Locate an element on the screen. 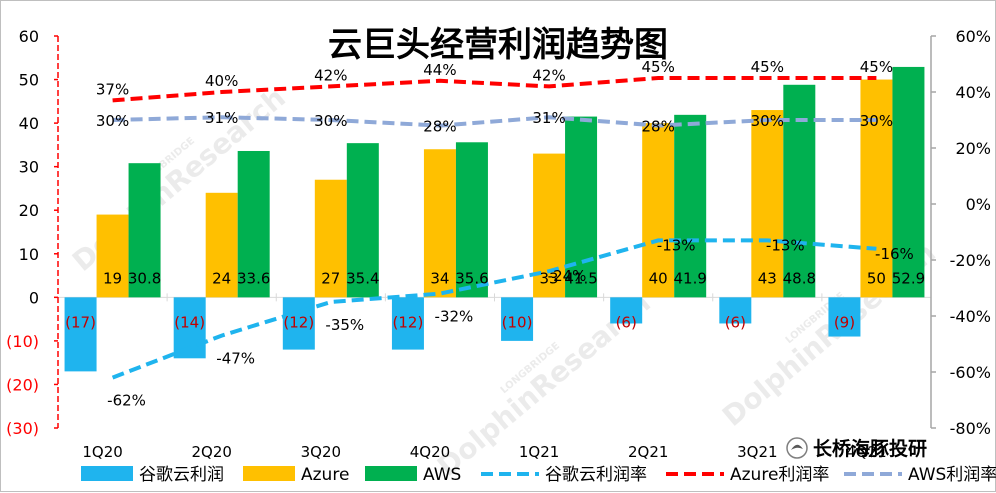 The image size is (996, 493). bar-label-aws: 35.6 is located at coordinates (471, 278).